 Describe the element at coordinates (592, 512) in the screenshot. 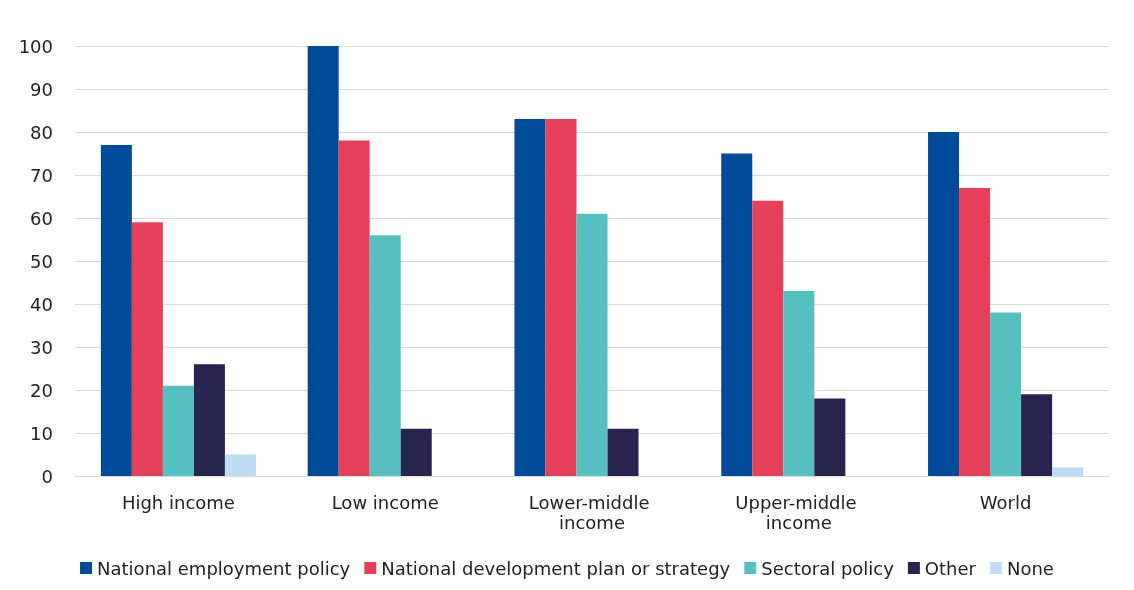

I see `x-tick-label: Lower-middle income` at that location.